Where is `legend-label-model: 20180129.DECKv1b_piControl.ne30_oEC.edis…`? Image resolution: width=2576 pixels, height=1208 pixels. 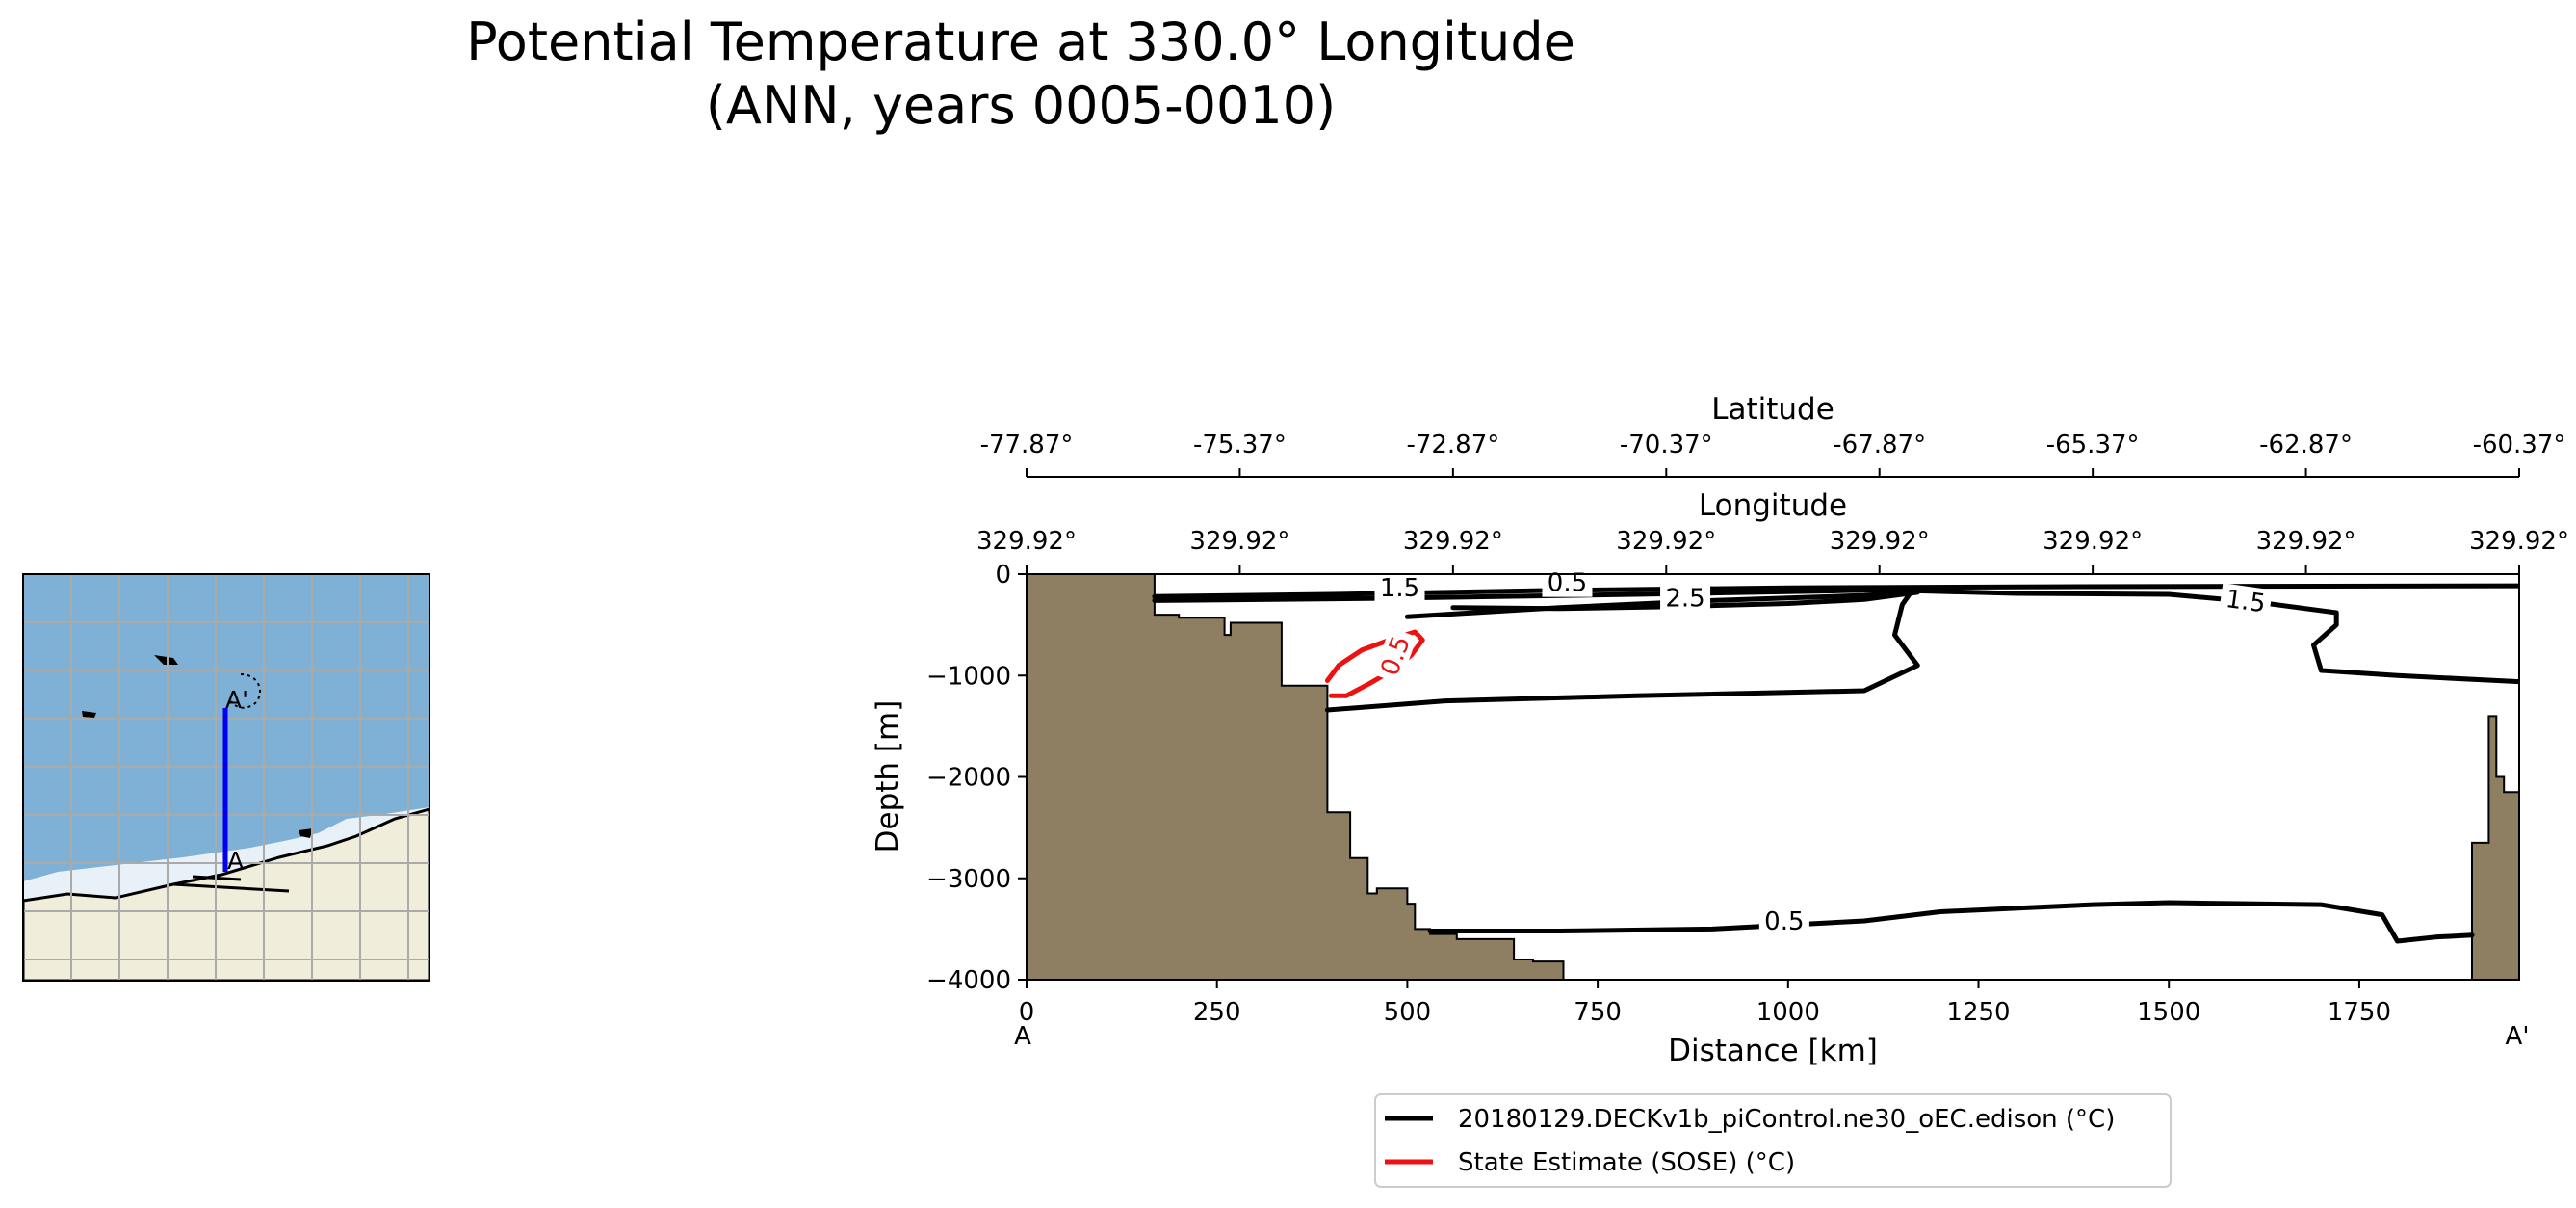
legend-label-model: 20180129.DECKv1b_piControl.ne30_oEC.edis… is located at coordinates (1786, 1119).